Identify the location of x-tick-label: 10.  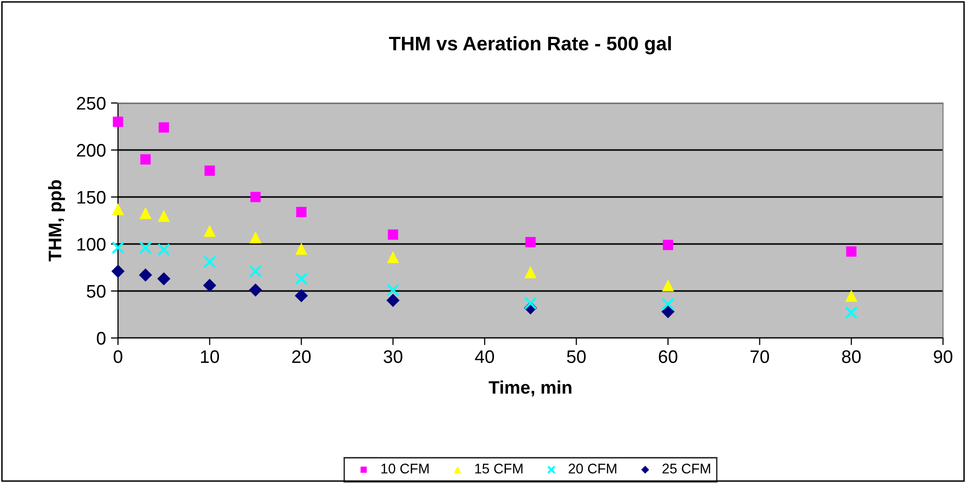
(210, 357).